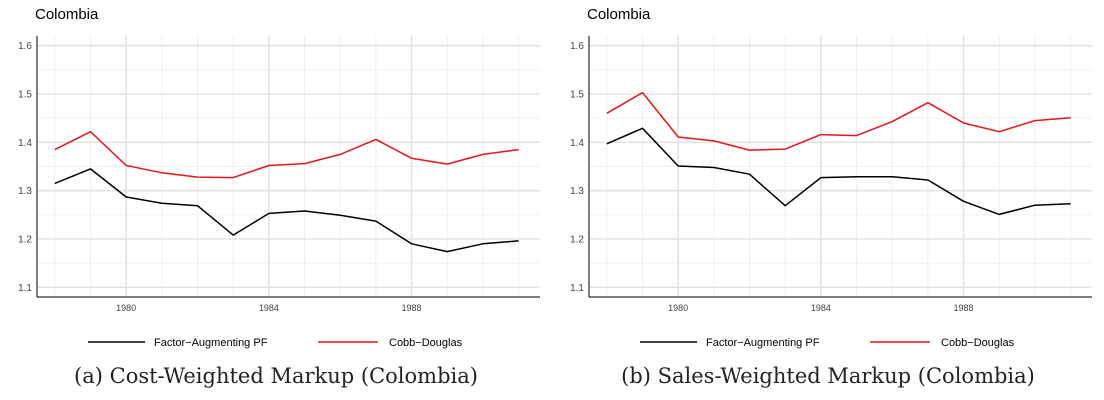 The width and height of the screenshot is (1104, 400). Describe the element at coordinates (276, 376) in the screenshot. I see `figure-caption: (a) Cost-Weighted Markup (Colombia)` at that location.